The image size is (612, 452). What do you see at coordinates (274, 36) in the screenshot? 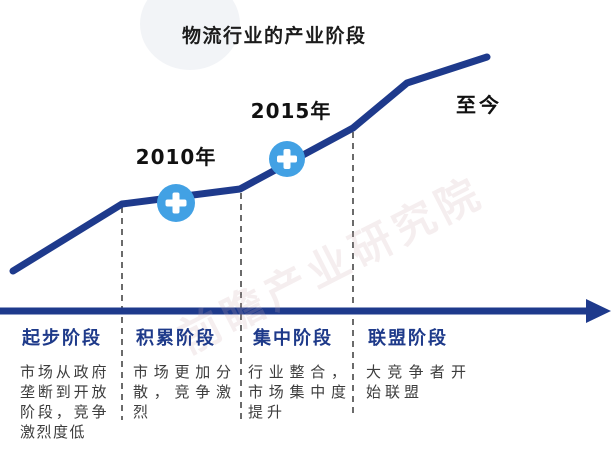
I see `chart-title: 物流行业的产业阶段` at bounding box center [274, 36].